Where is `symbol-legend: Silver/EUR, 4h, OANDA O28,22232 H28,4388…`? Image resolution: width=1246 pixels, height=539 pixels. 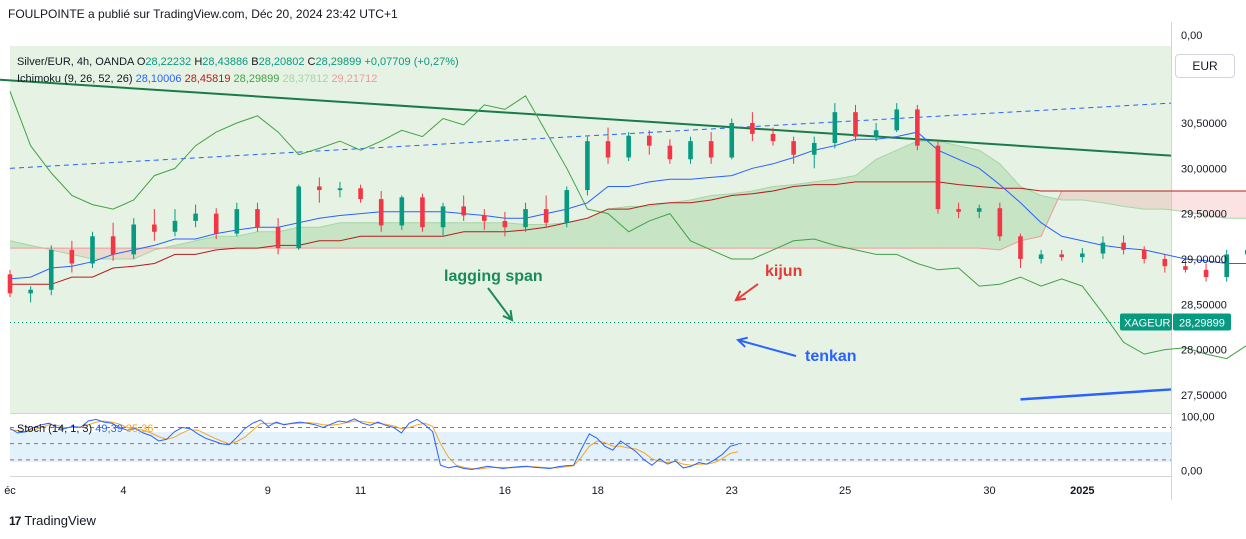 symbol-legend: Silver/EUR, 4h, OANDA O28,22232 H28,4388… is located at coordinates (238, 62).